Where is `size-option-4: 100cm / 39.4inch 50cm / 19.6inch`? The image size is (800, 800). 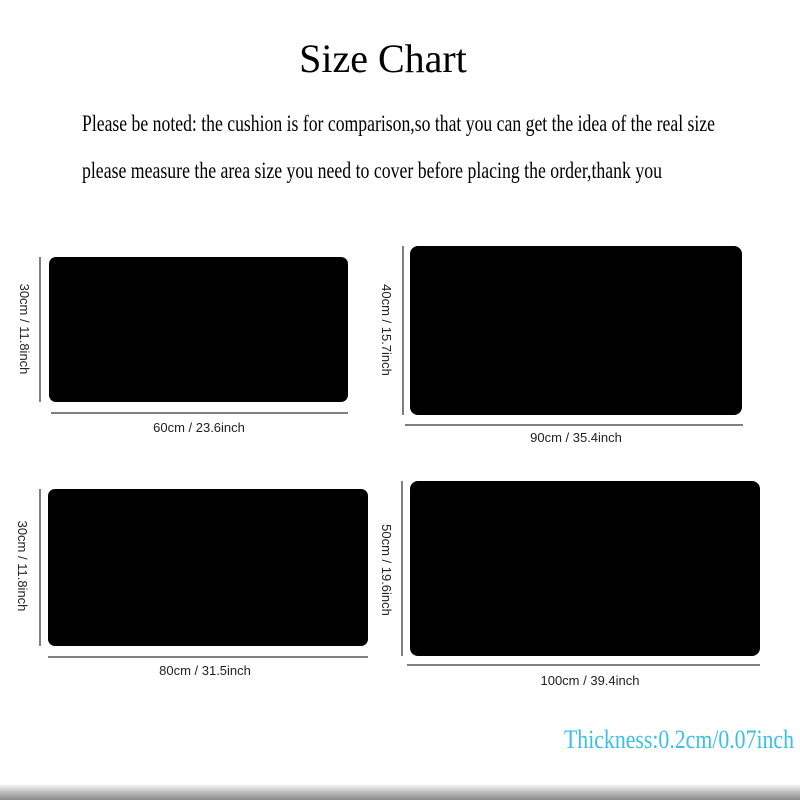
size-option-4: 100cm / 39.4inch 50cm / 19.6inch is located at coordinates (569, 584).